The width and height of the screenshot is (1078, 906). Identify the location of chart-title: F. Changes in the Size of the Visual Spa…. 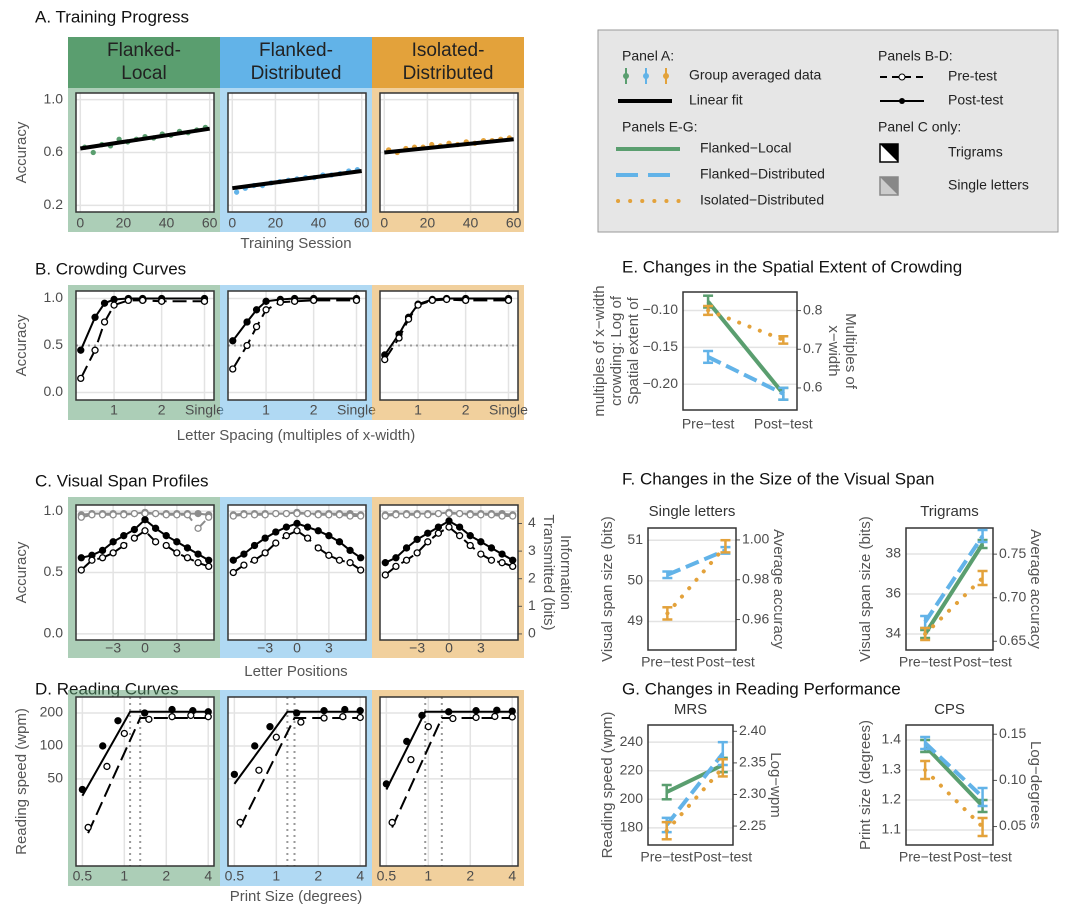
(778, 478).